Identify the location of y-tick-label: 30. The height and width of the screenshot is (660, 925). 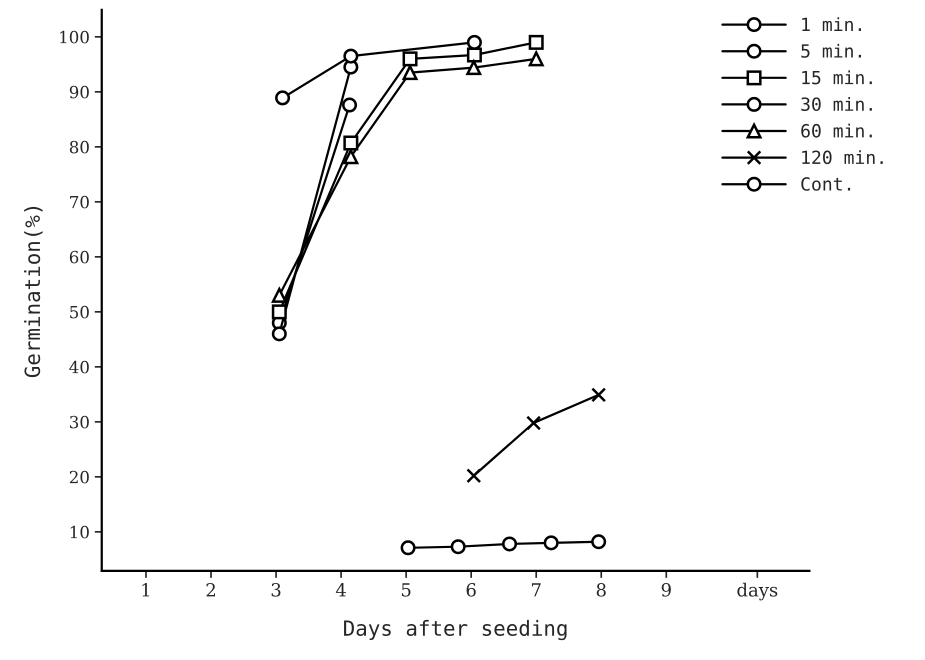
(79, 422).